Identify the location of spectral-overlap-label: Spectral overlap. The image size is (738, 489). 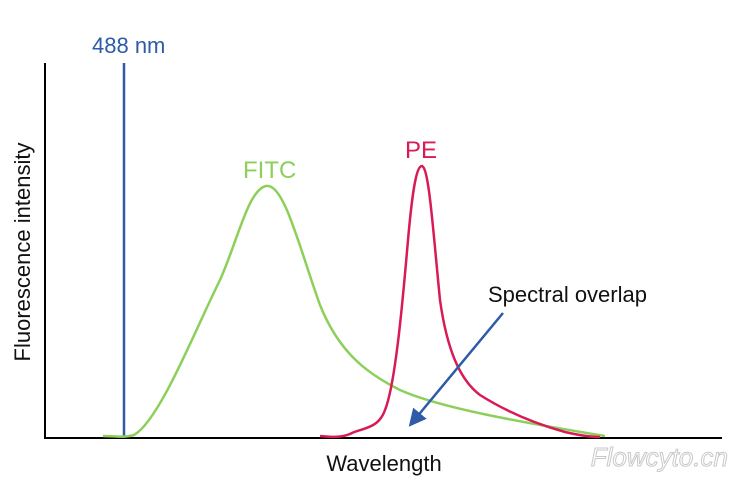
(567, 294).